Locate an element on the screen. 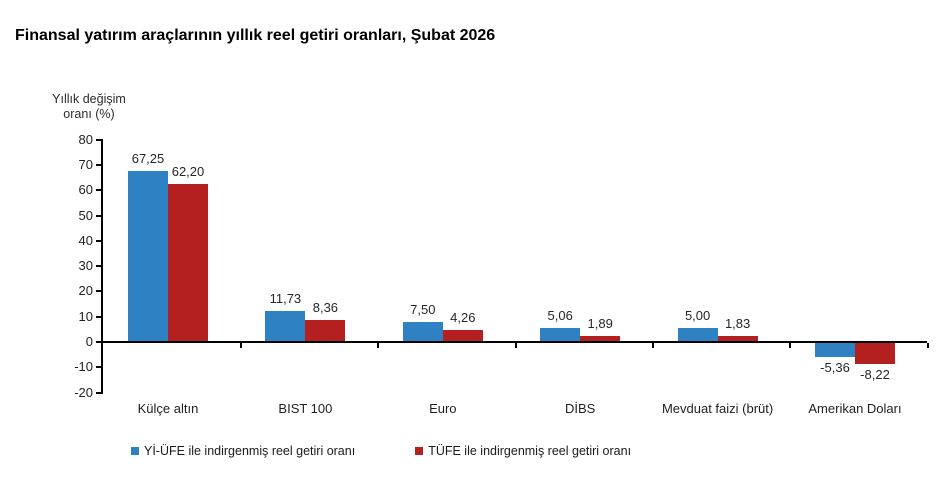 This screenshot has height=502, width=941. y-tick-label: 70 is located at coordinates (85, 164).